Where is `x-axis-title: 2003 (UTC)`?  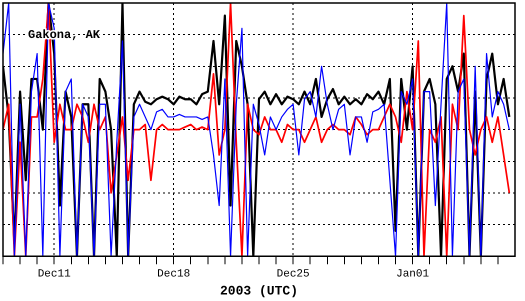 x-axis-title: 2003 (UTC) is located at coordinates (259, 290).